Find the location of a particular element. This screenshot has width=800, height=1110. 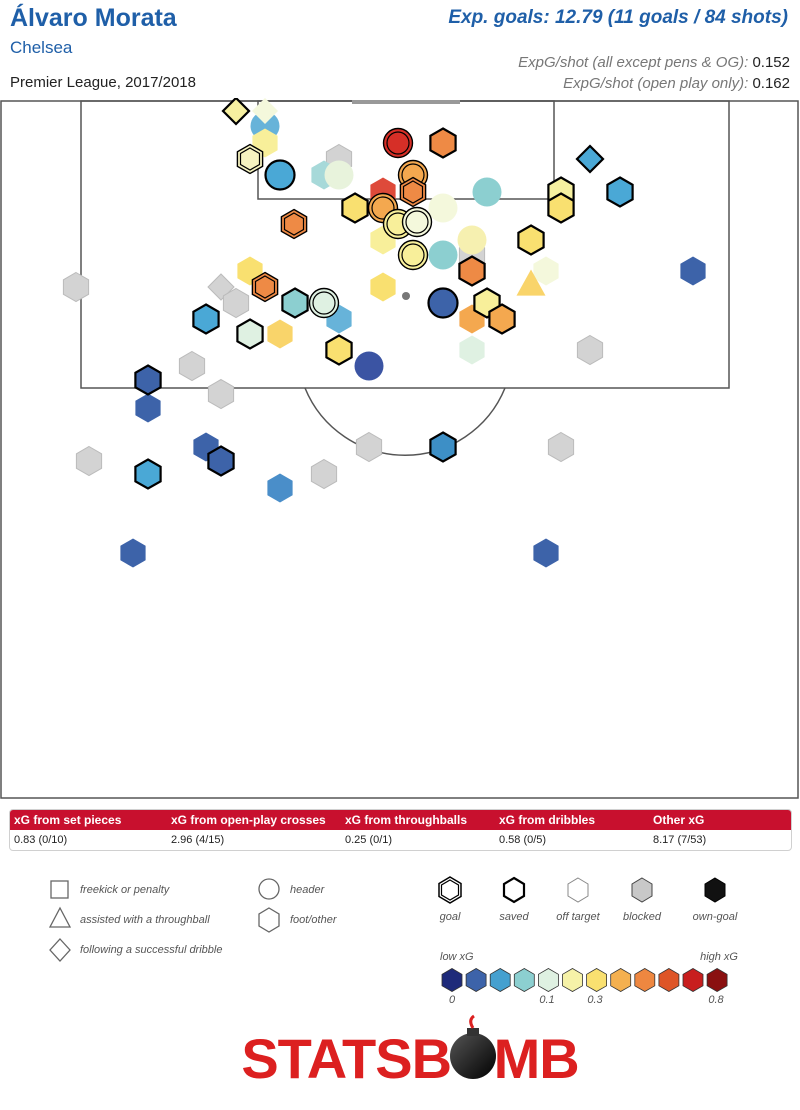

summary-header-dribbles: xG from dribbles is located at coordinates (547, 820).